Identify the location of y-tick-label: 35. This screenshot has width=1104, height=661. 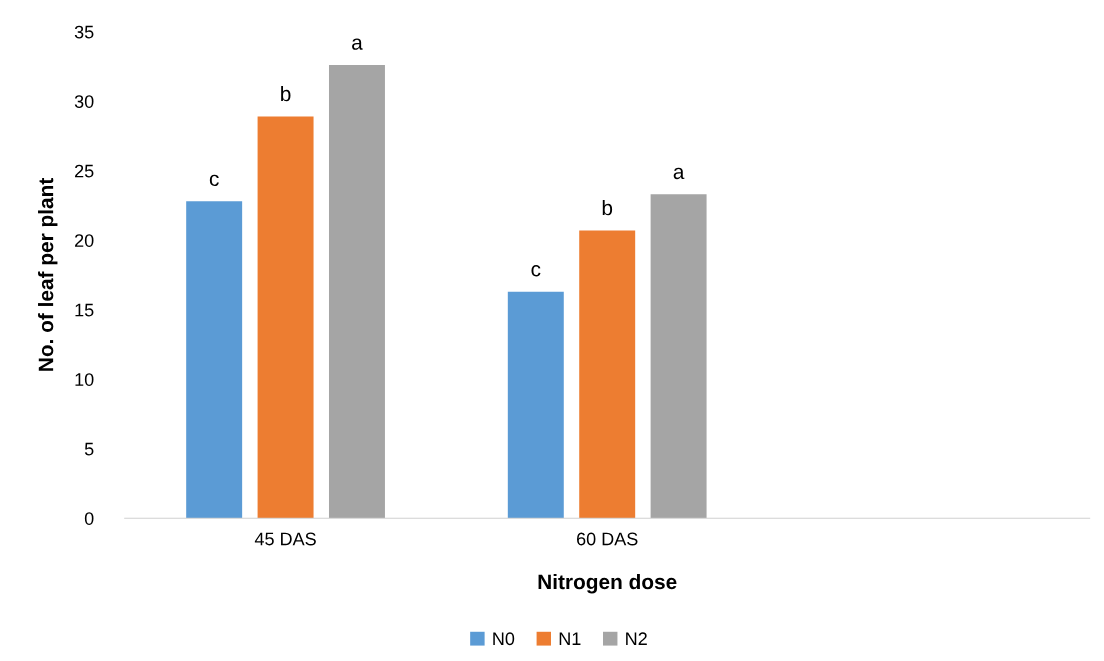
(84, 32).